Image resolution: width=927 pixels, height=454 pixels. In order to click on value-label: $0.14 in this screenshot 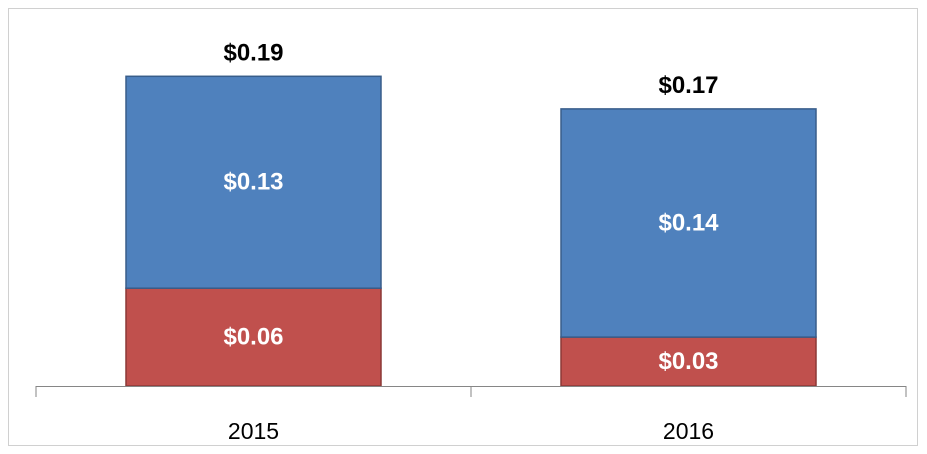, I will do `click(688, 222)`.